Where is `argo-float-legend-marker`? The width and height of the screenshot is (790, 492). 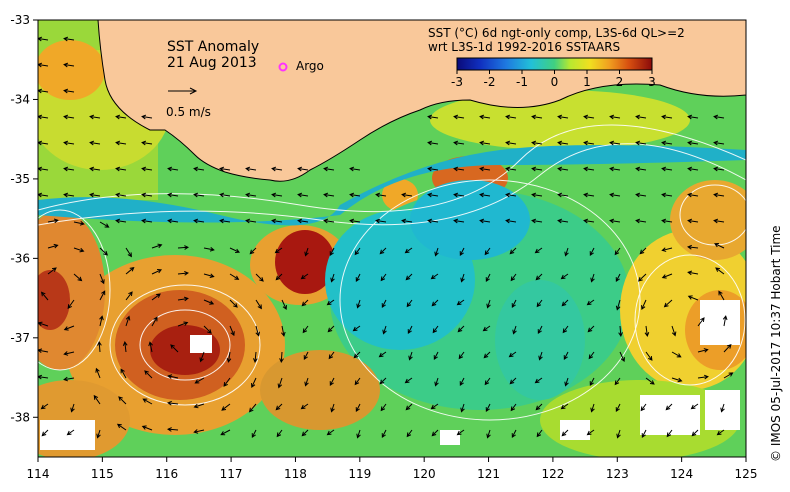
argo-float-legend-marker is located at coordinates (283, 67).